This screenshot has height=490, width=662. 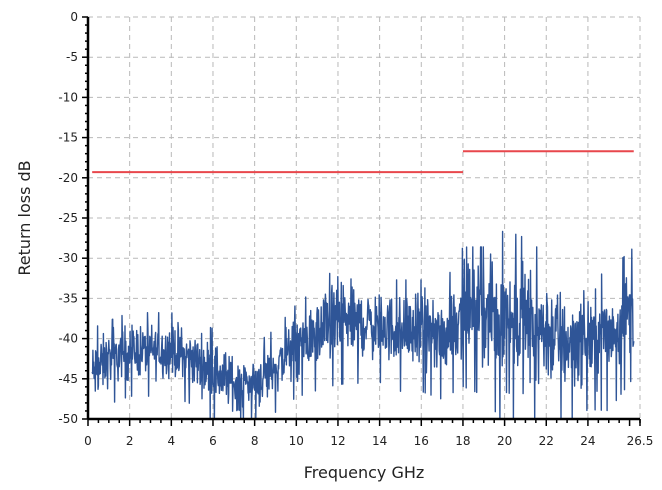 What do you see at coordinates (68, 178) in the screenshot?
I see `y-tick-label: -20` at bounding box center [68, 178].